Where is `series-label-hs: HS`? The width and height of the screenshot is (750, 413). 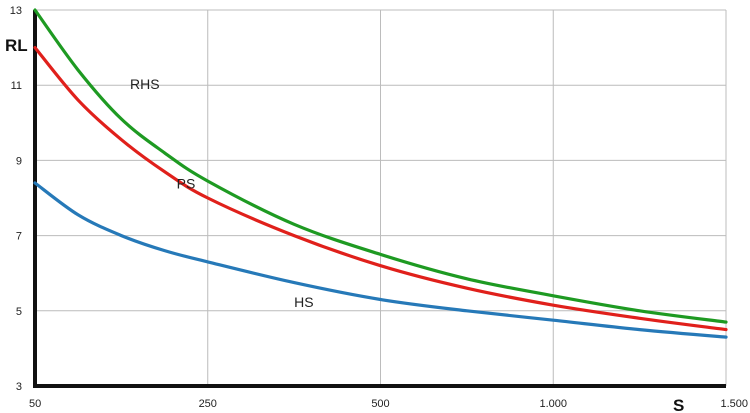
series-label-hs: HS is located at coordinates (303, 302).